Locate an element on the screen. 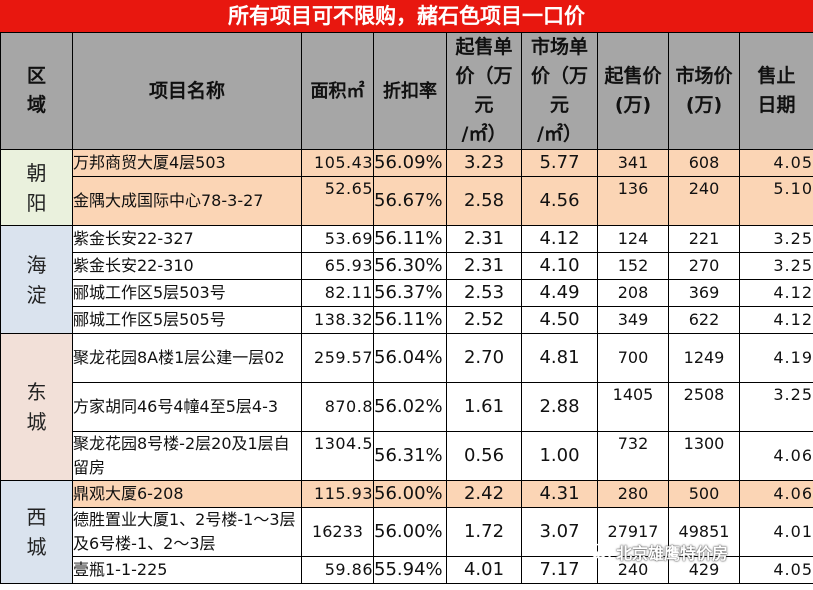 The width and height of the screenshot is (813, 590). discount-cell: 56.31% is located at coordinates (410, 456).